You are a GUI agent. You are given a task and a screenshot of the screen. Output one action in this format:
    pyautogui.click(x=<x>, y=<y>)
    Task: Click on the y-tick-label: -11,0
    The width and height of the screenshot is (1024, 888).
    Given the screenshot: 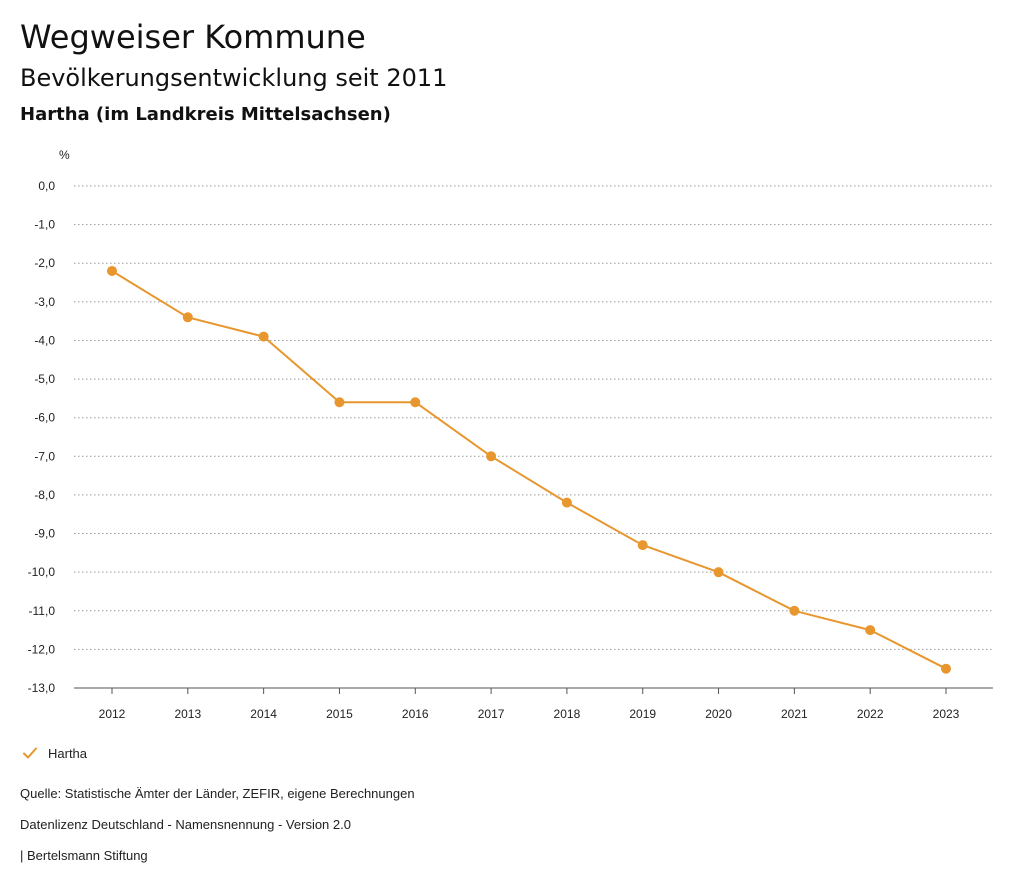 What is the action you would take?
    pyautogui.click(x=42, y=611)
    